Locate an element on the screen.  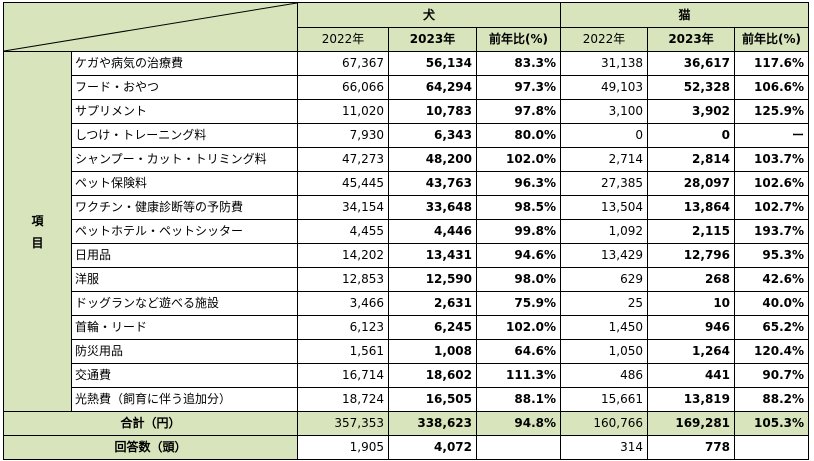
cat-yoy-value: 102.7% is located at coordinates (772, 207).